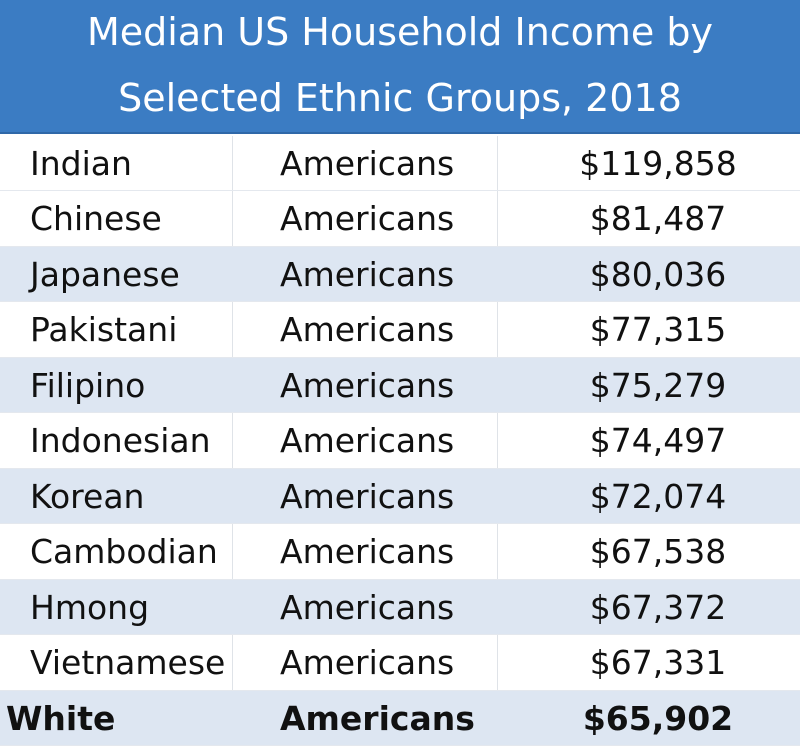 The height and width of the screenshot is (746, 800). I want to click on title-line: Selected Ethnic Groups, 2018, so click(400, 98).